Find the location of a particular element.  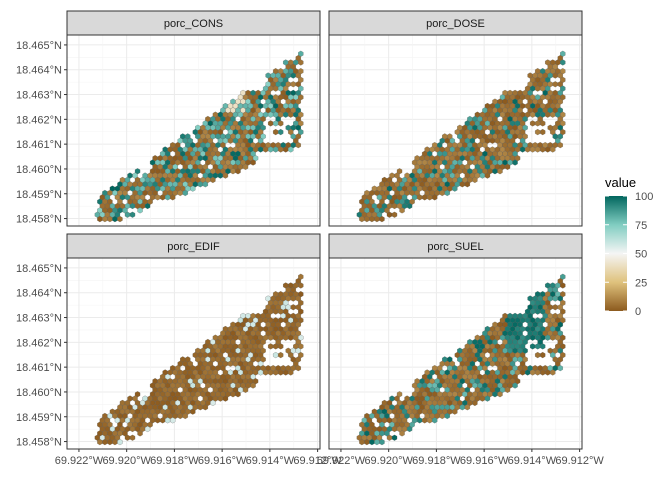

legend-tick-label: 25 is located at coordinates (641, 283).